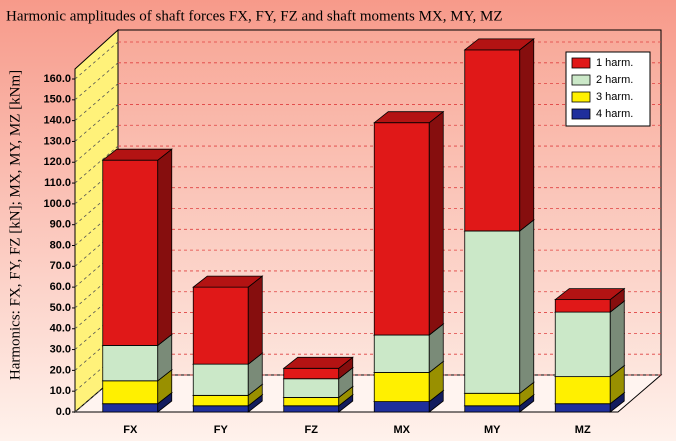 The width and height of the screenshot is (676, 441). I want to click on y-tick-label: 150.0, so click(57, 100).